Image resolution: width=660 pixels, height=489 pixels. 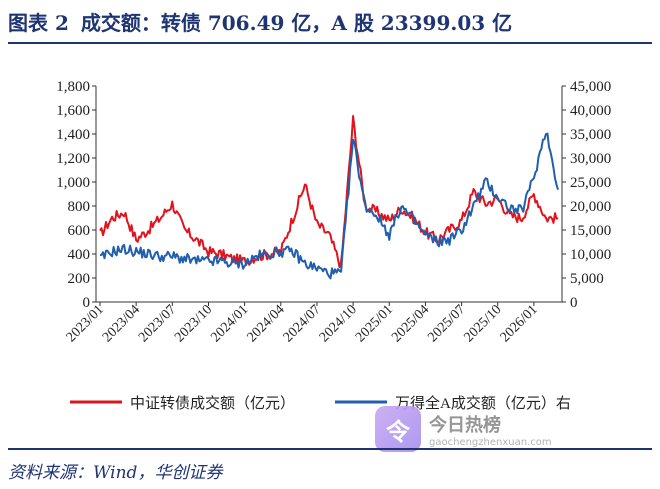 What do you see at coordinates (296, 22) in the screenshot?
I see `figure-title: 成交额：转债 706.49 亿，A 股 23399.03 亿` at bounding box center [296, 22].